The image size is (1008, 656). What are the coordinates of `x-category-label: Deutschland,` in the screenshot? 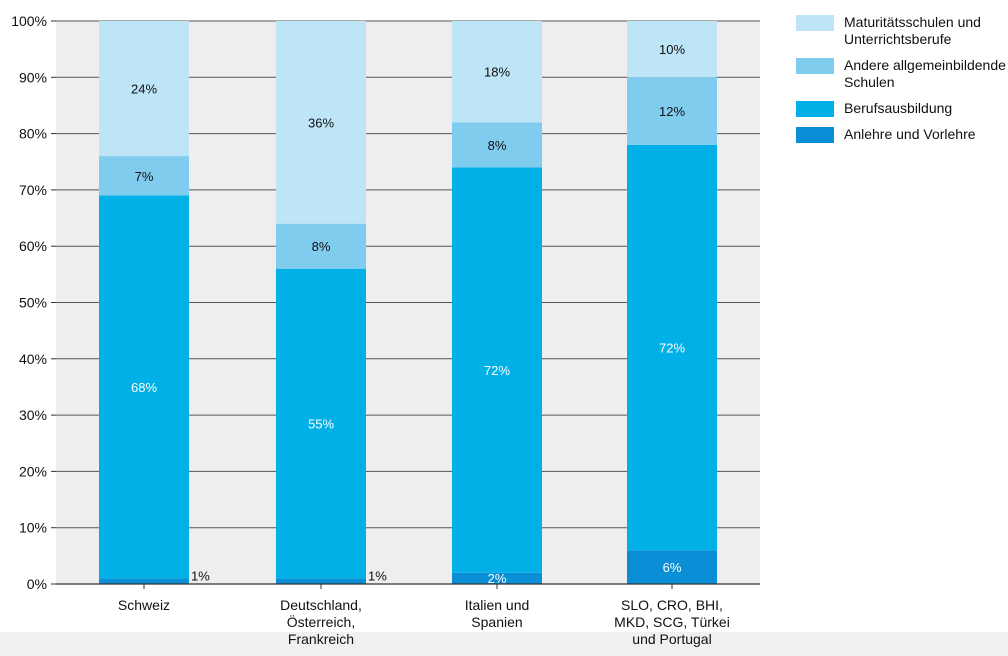 It's located at (321, 605).